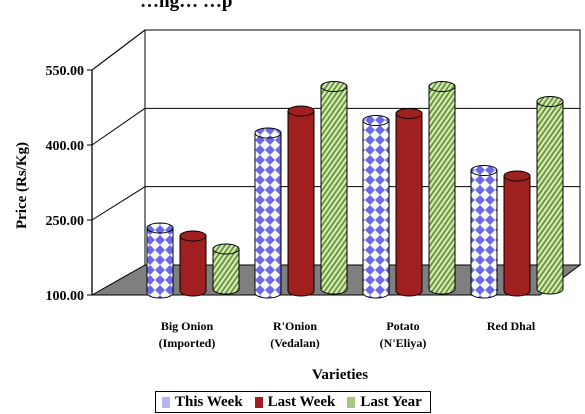 The image size is (585, 414). I want to click on bar-red-dhal-last-year, so click(550, 195).